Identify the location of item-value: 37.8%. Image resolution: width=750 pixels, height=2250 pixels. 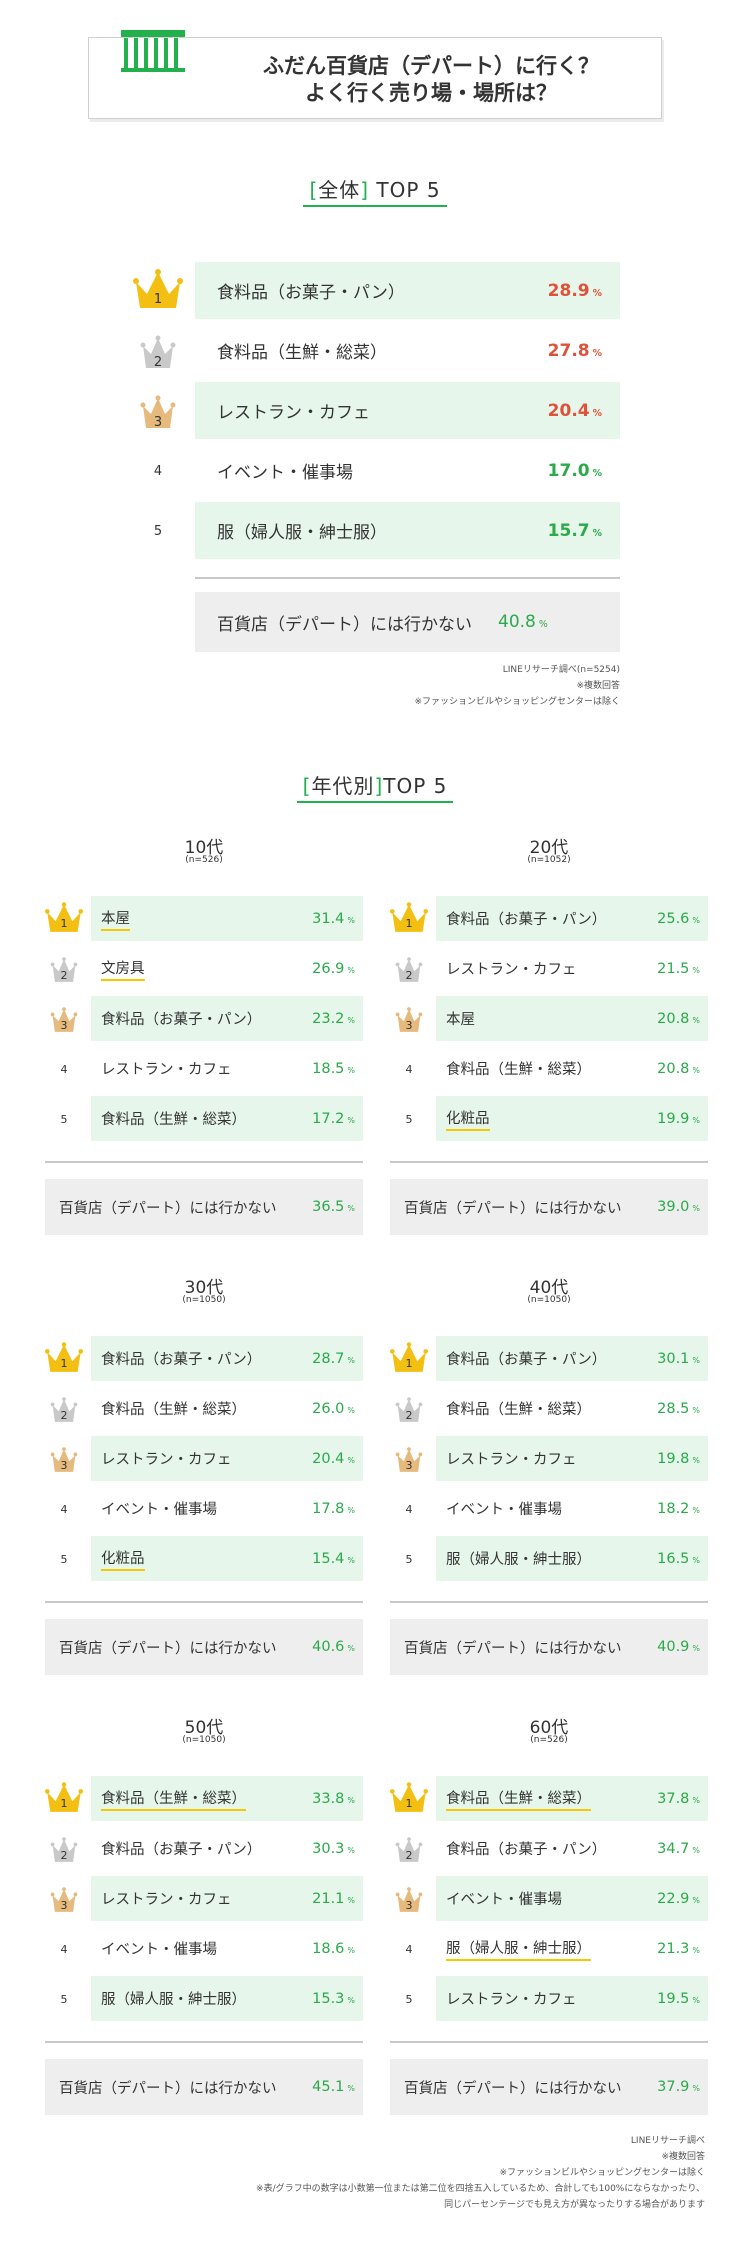
(678, 1798).